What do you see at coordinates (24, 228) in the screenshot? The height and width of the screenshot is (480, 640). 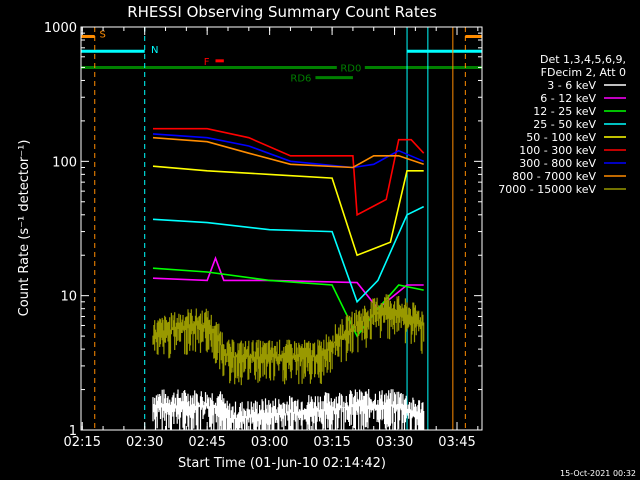 I see `y-axis-label: Count Rate (s⁻¹ detector⁻¹)` at bounding box center [24, 228].